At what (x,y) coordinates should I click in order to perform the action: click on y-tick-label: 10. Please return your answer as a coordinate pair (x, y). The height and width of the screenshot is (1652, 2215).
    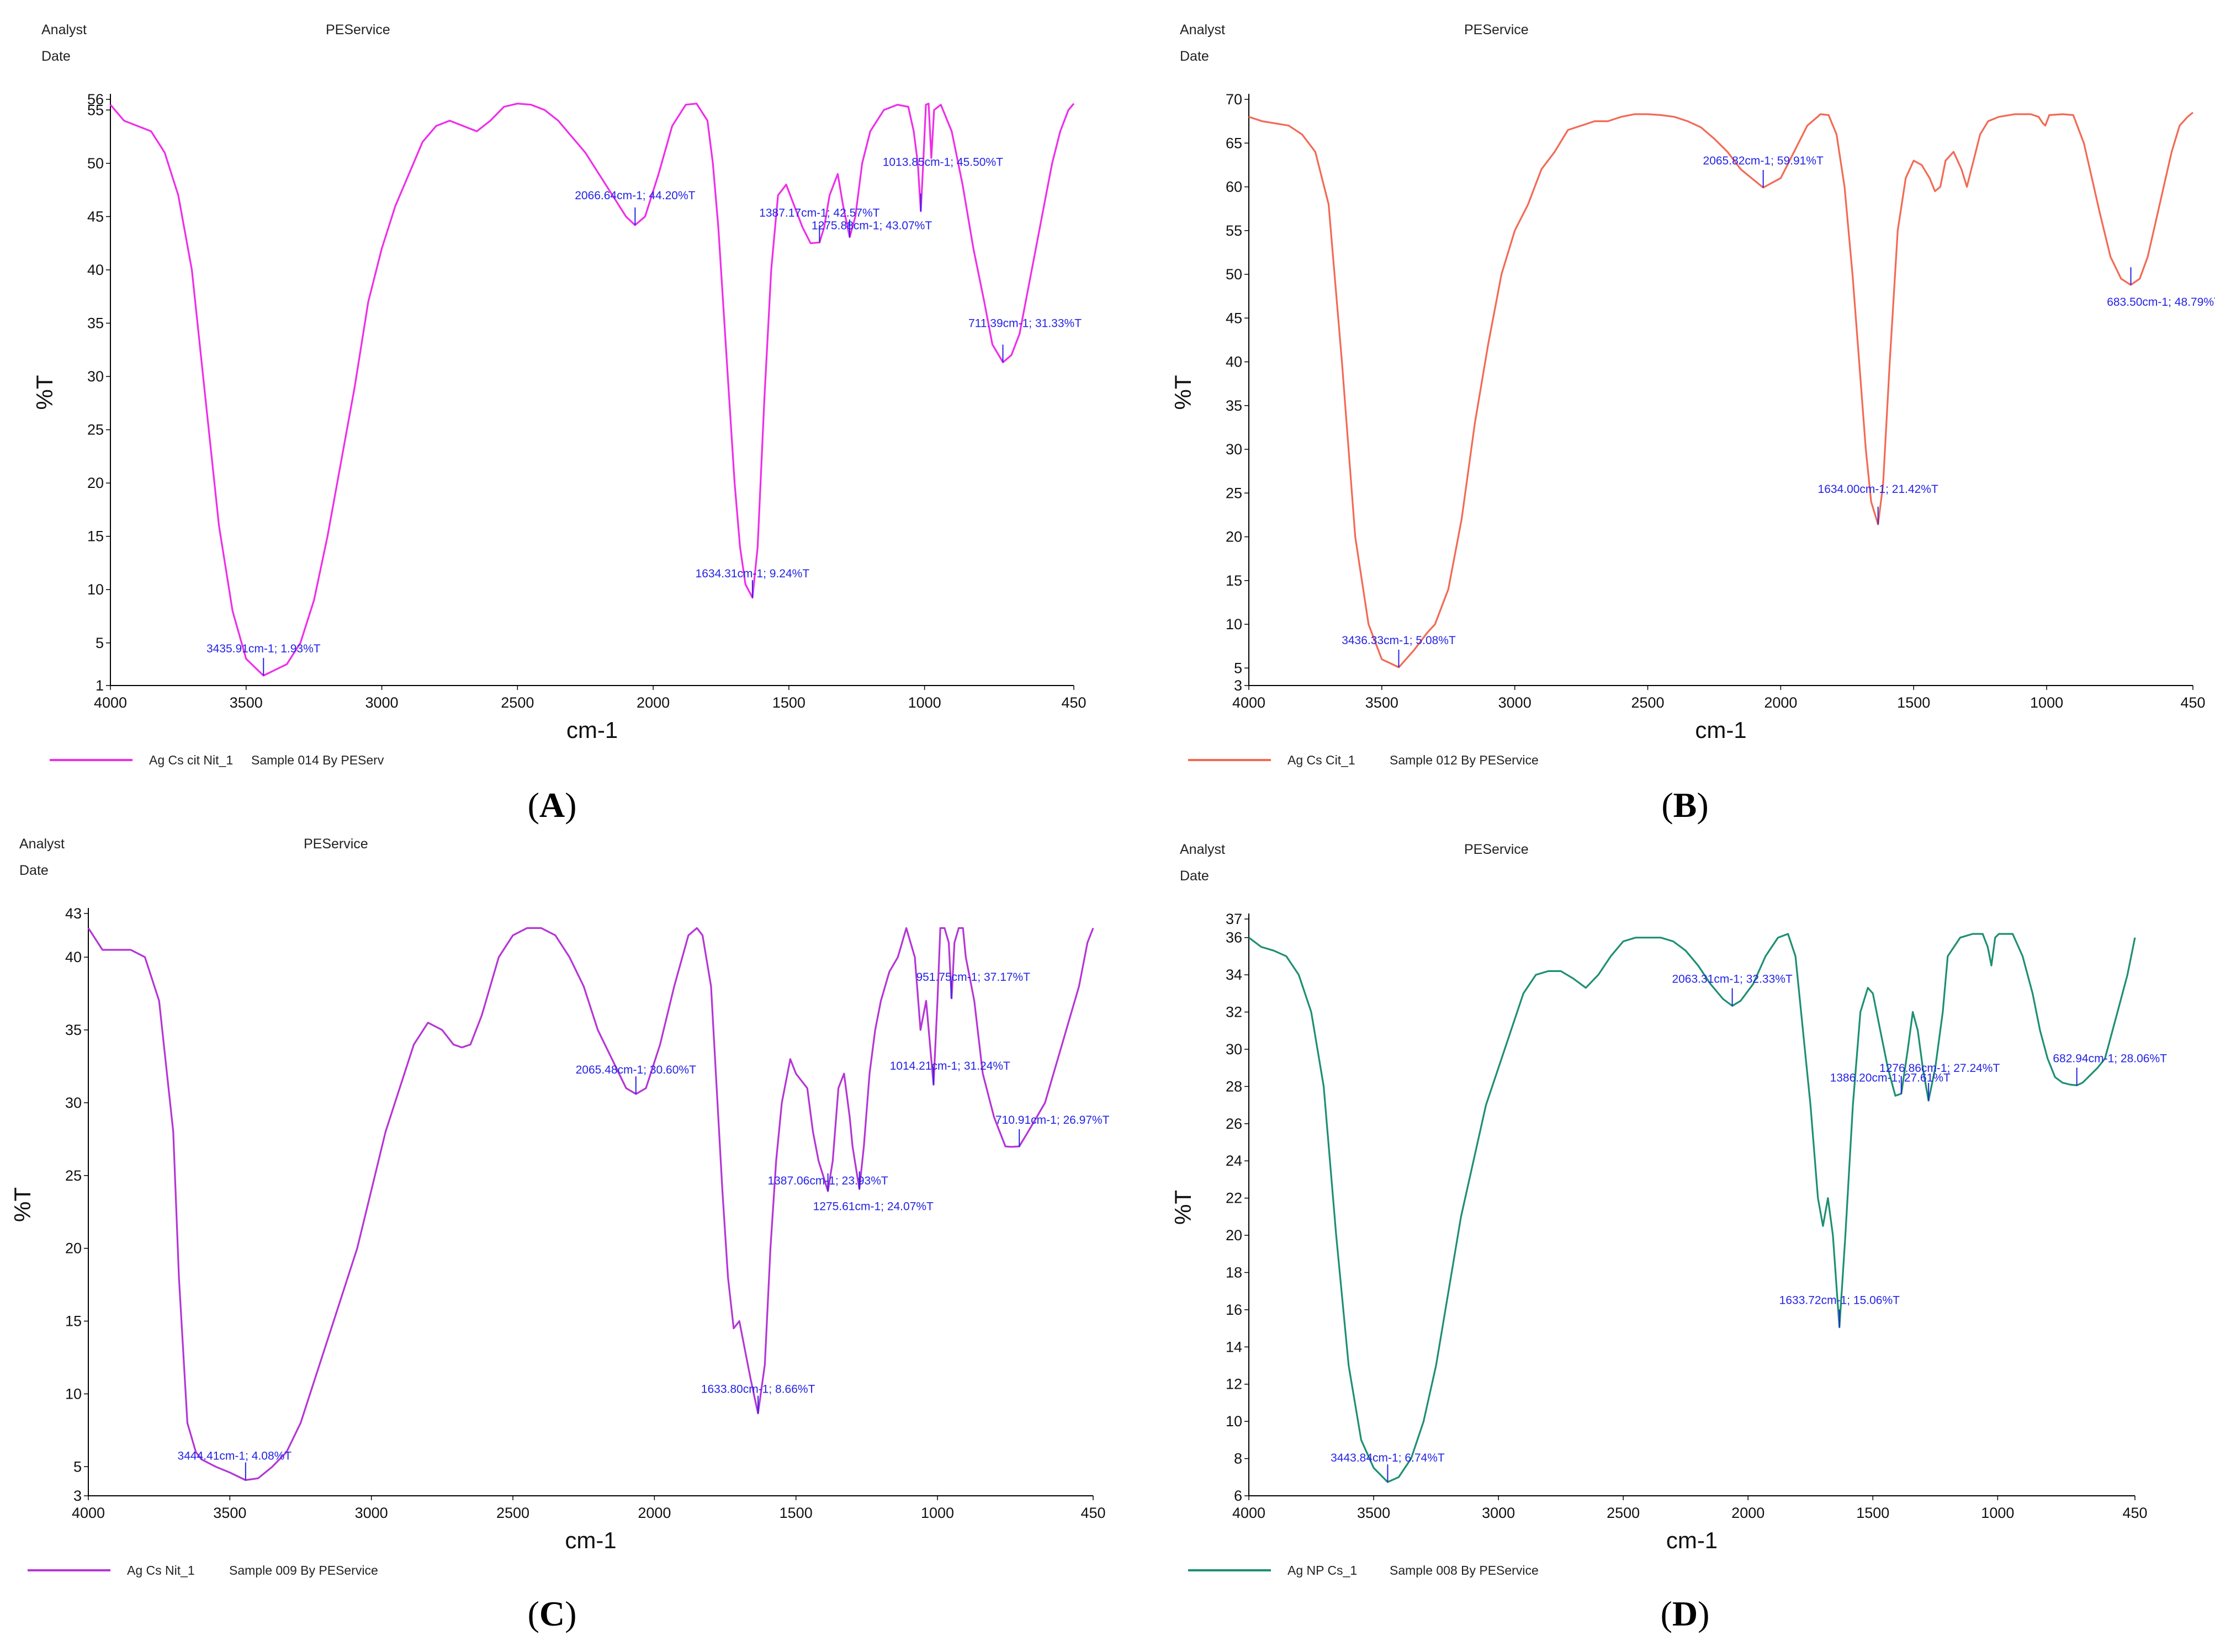
    Looking at the image, I should click on (95, 589).